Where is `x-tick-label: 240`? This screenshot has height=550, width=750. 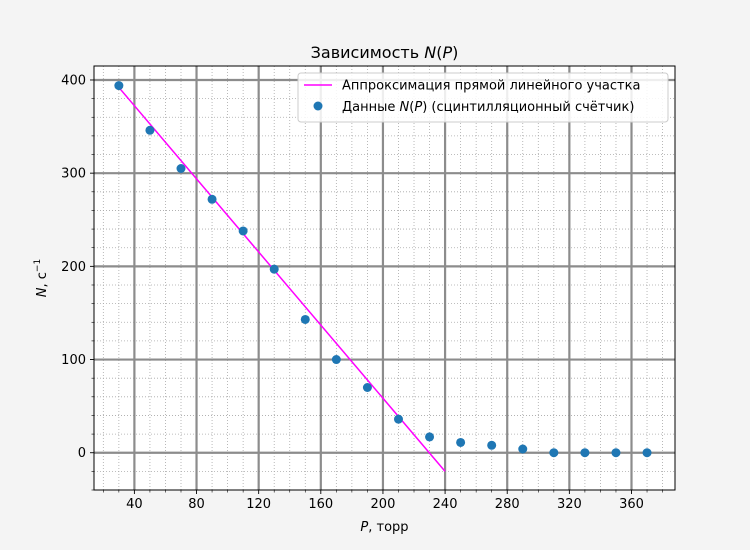
x-tick-label: 240 is located at coordinates (445, 504).